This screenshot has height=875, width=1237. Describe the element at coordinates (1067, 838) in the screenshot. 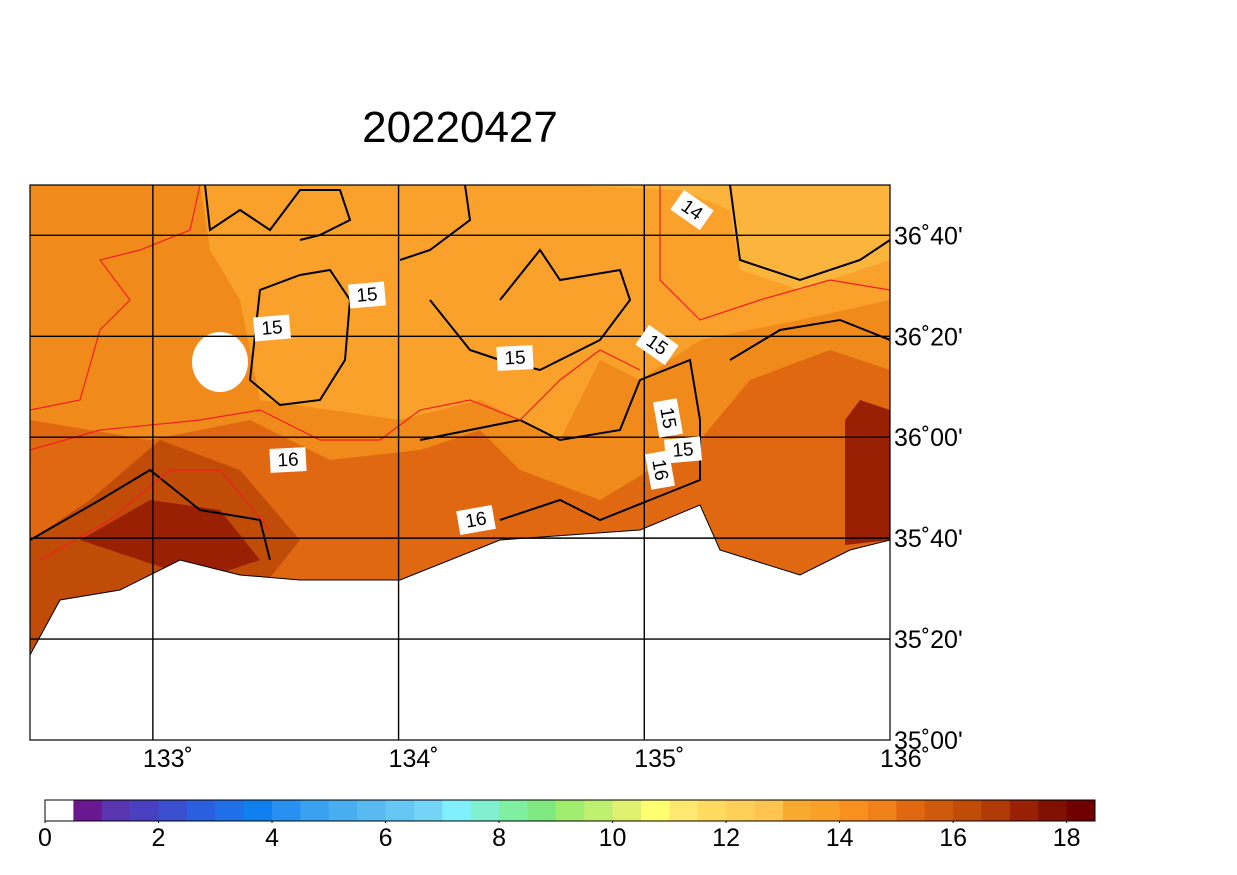

I see `colorbar-tick-label: 18` at that location.